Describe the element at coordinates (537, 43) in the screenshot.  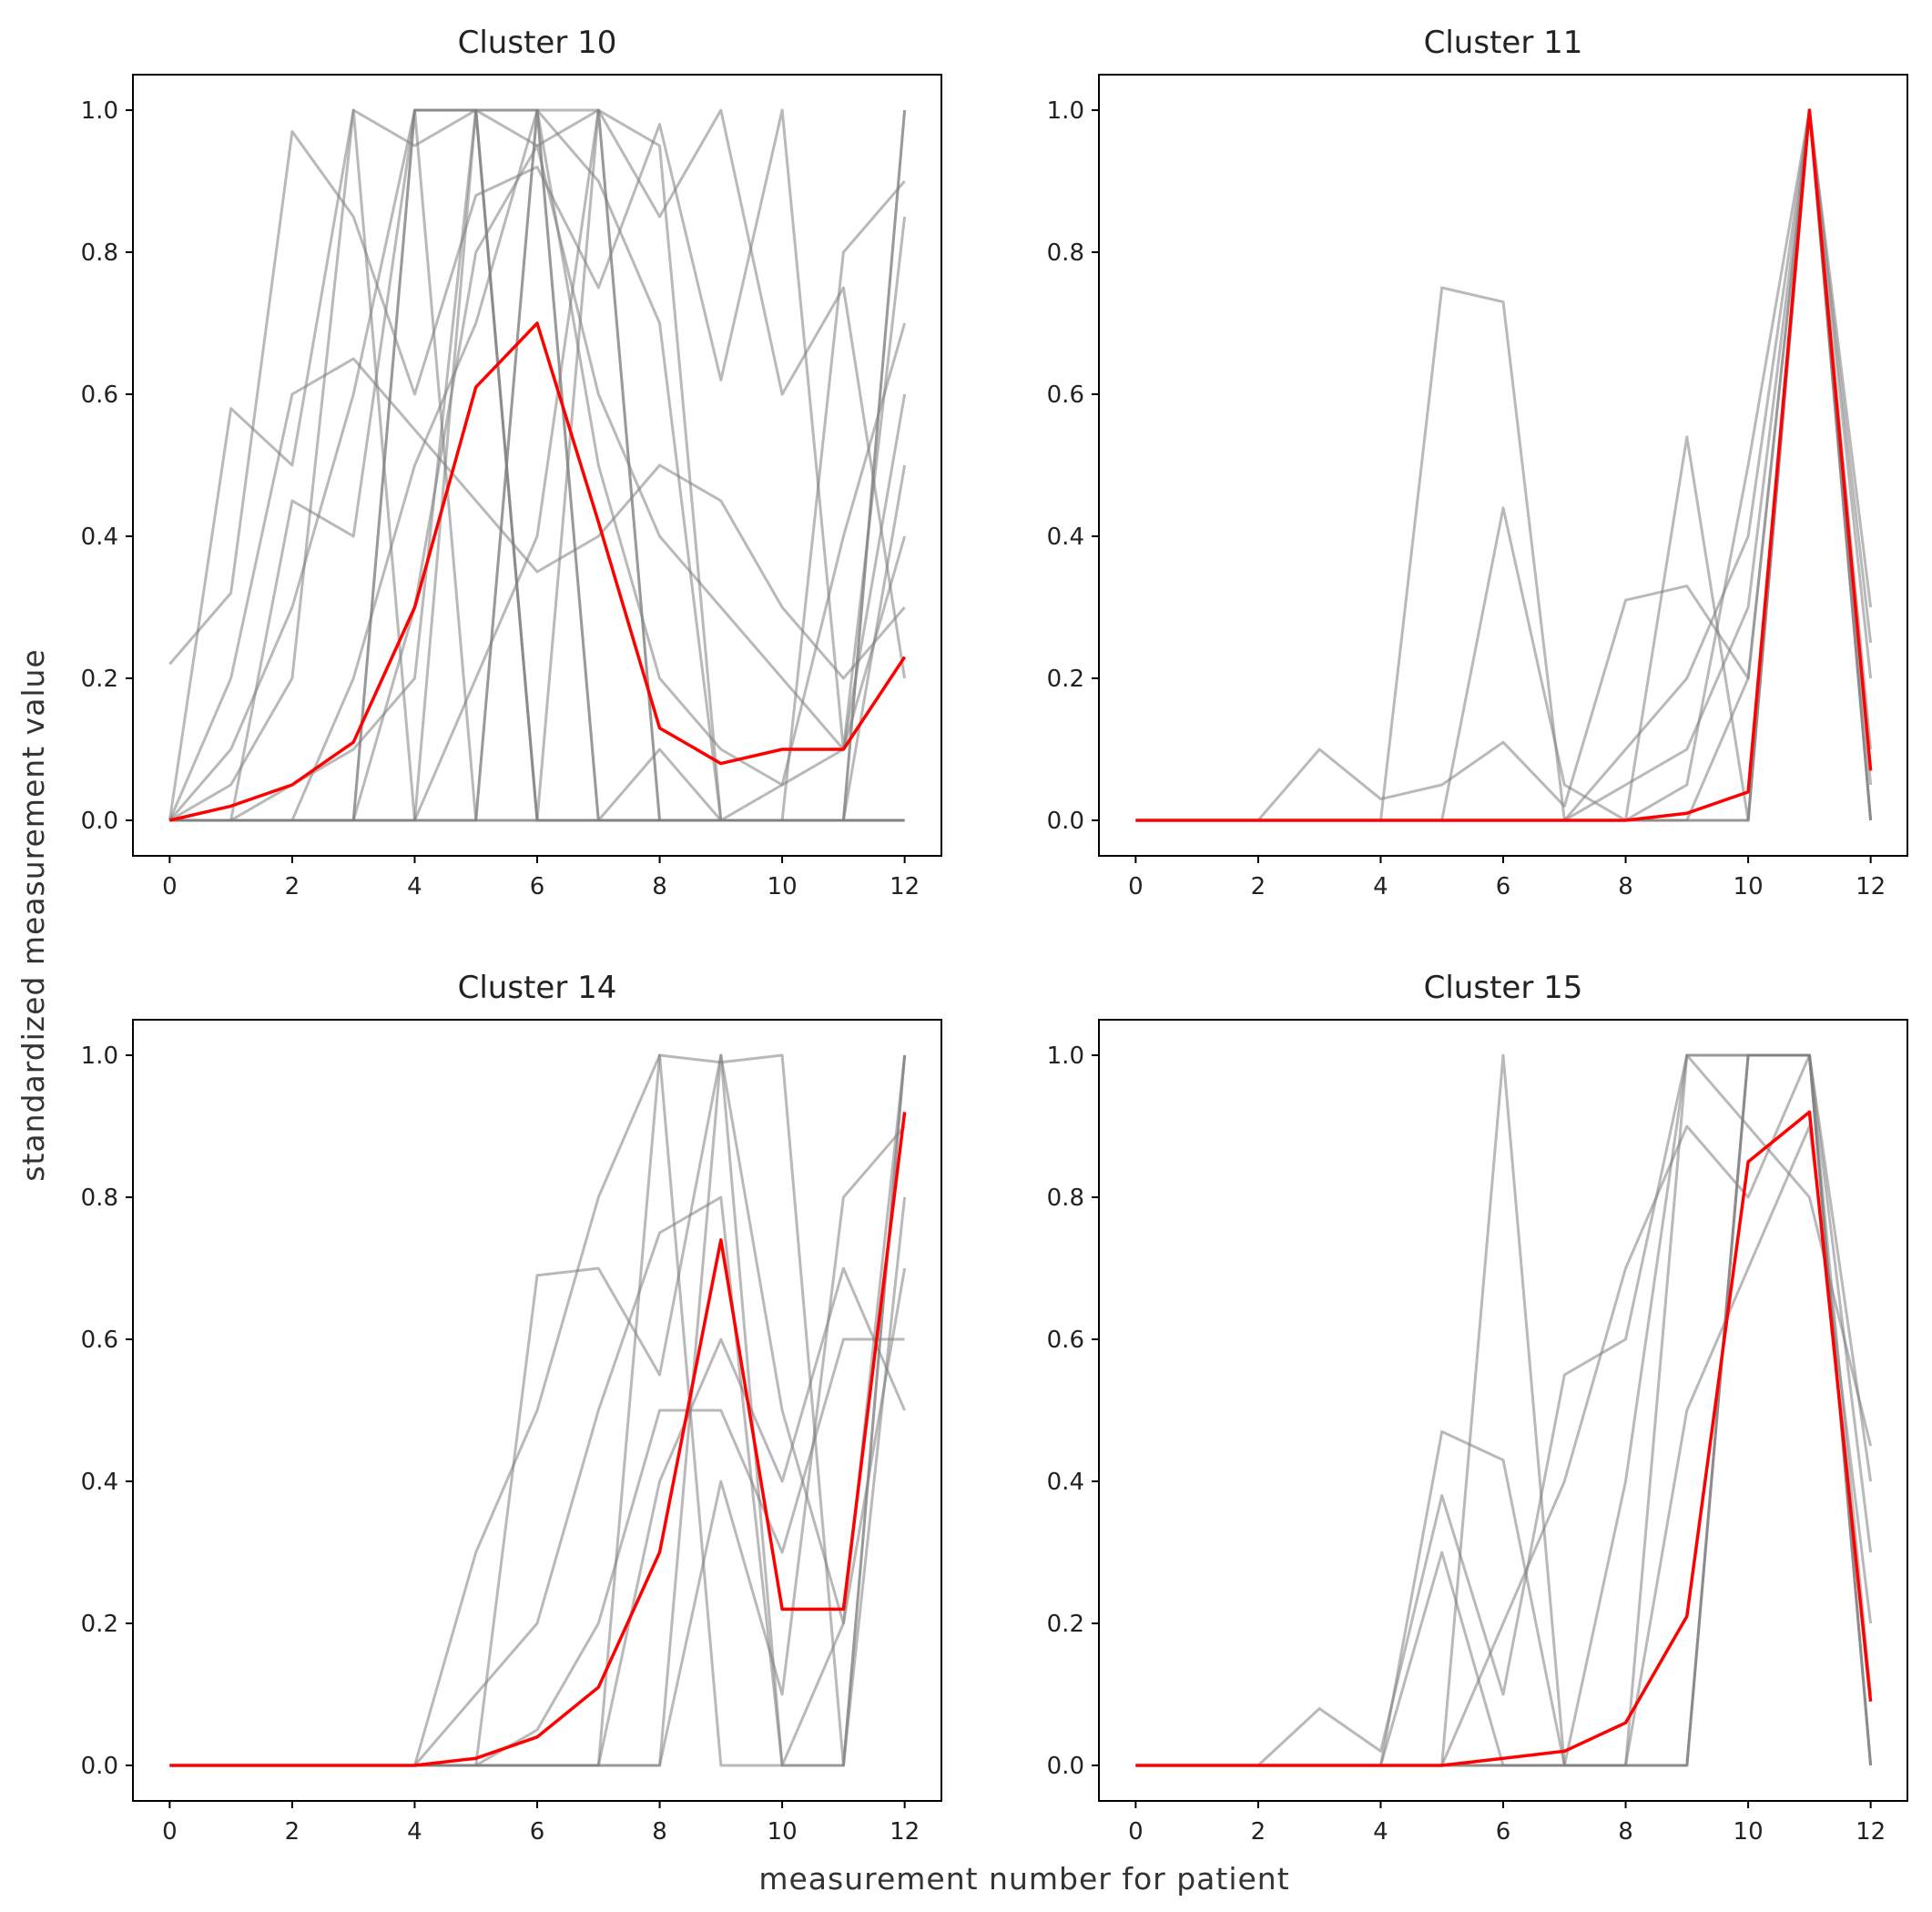
I see `subplot-title: Cluster 10` at that location.